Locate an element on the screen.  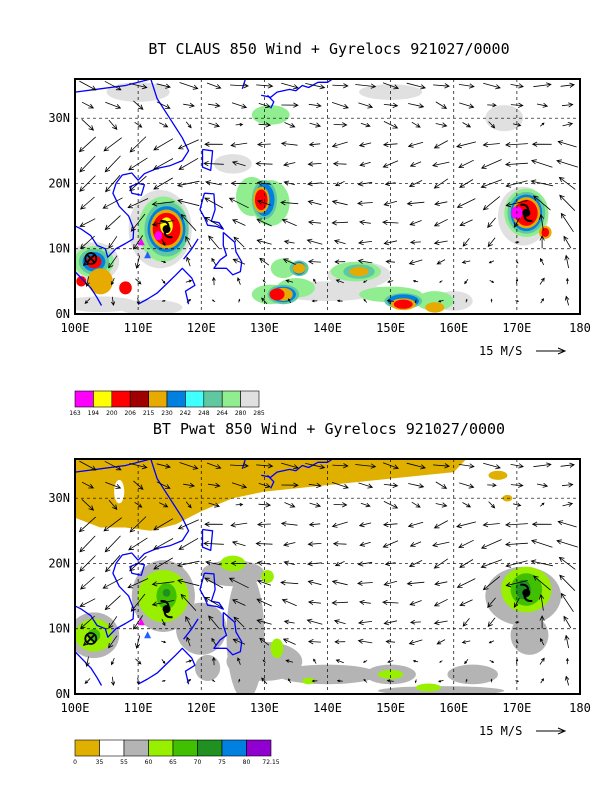
longitude-tick-label: 110E is located at coordinates (138, 708).